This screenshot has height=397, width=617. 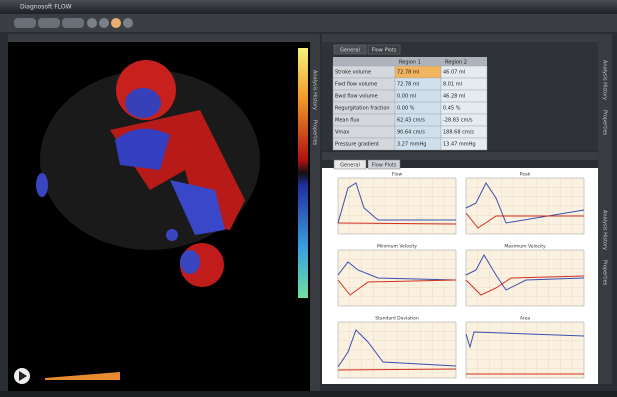 I want to click on plot-title: Maximum Velocity, so click(x=525, y=247).